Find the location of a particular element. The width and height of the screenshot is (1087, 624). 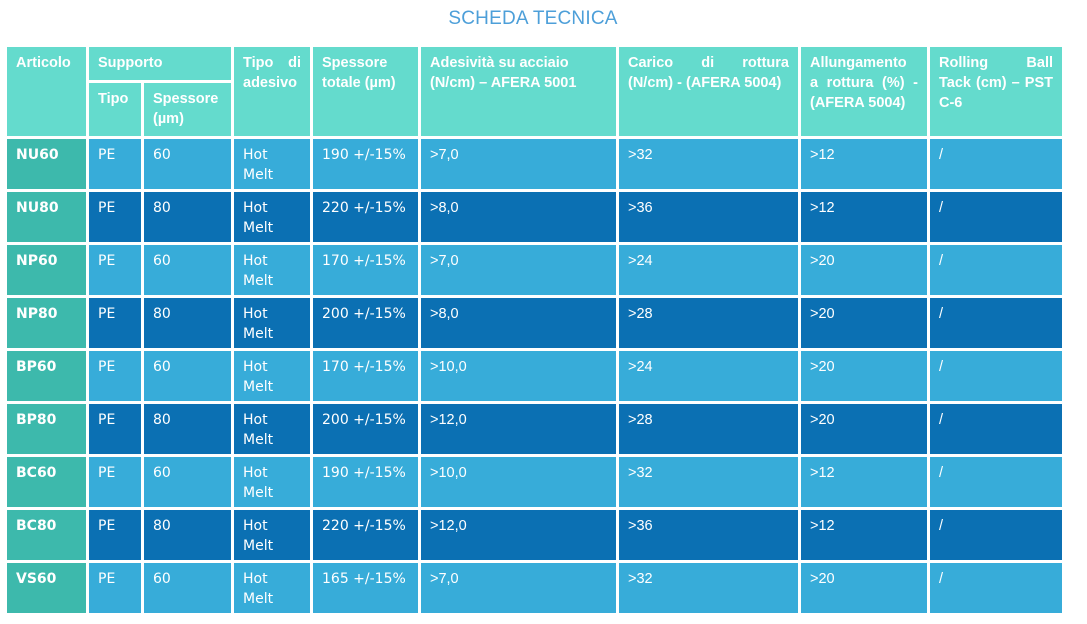

header-adesivita: Adesività su acciaio (N/cm) – AFERA 5001 is located at coordinates (518, 91).